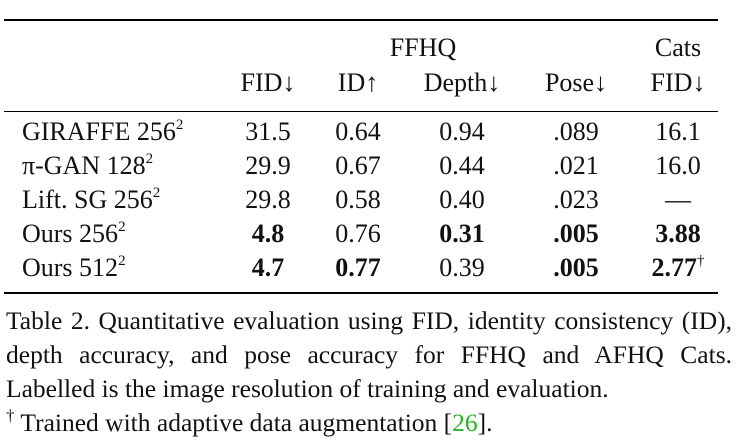 This screenshot has width=736, height=446. I want to click on table-cell: 0.64, so click(358, 131).